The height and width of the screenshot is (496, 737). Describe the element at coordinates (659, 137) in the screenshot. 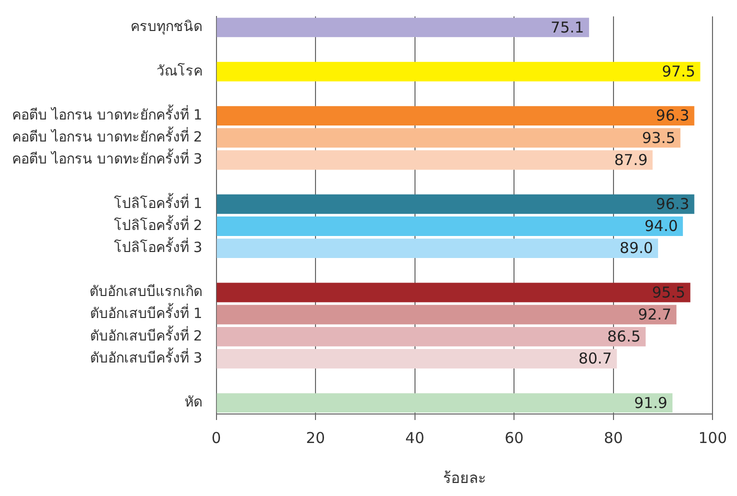

I see `data-label: 93.5` at that location.